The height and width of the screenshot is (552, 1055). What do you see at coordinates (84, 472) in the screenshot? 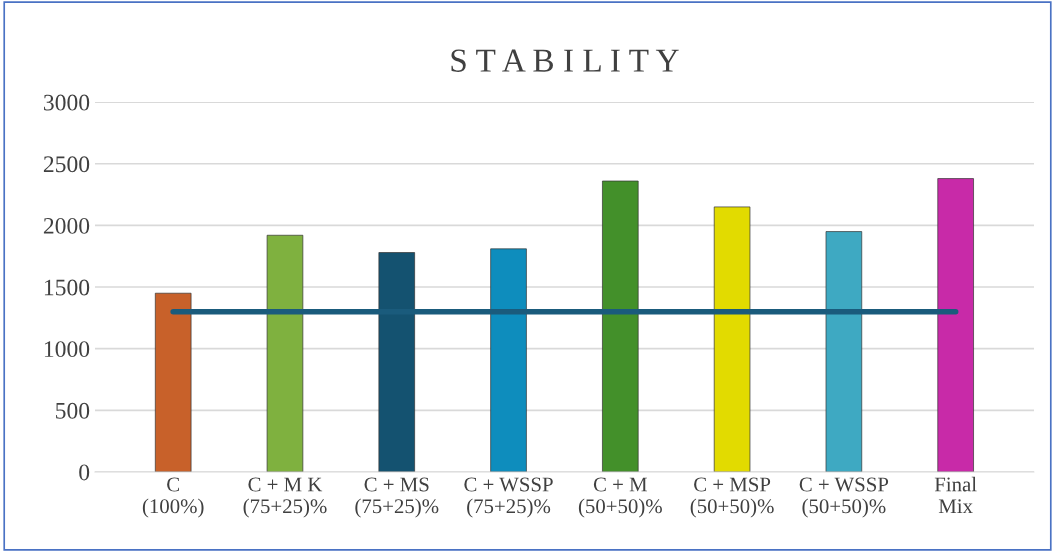
I see `y-tick-label: 0` at bounding box center [84, 472].